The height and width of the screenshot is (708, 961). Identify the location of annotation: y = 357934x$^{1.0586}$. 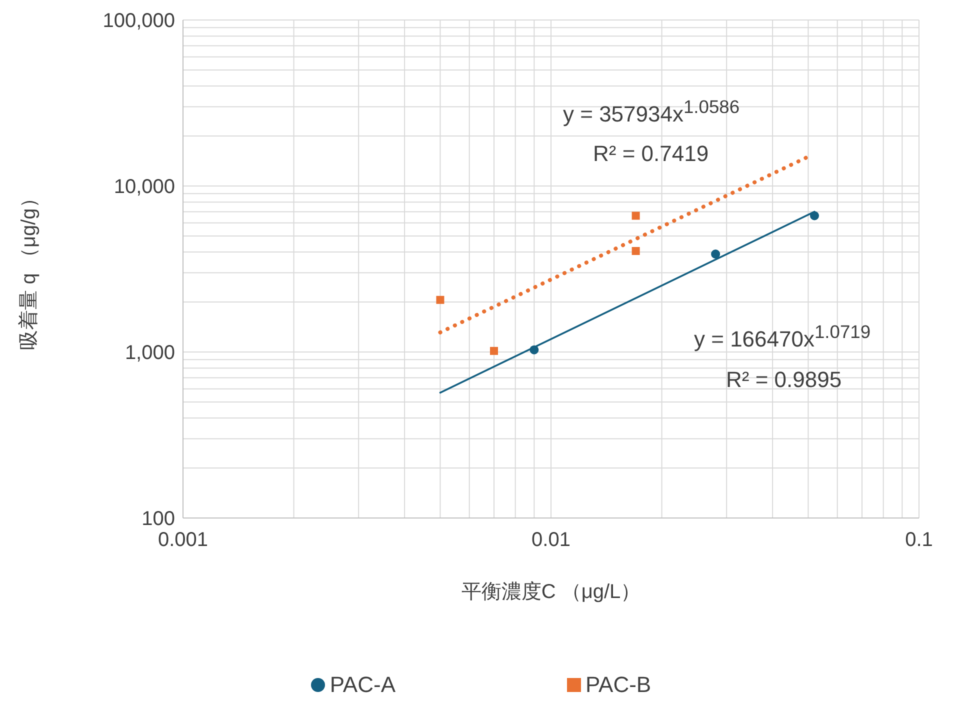
(651, 112).